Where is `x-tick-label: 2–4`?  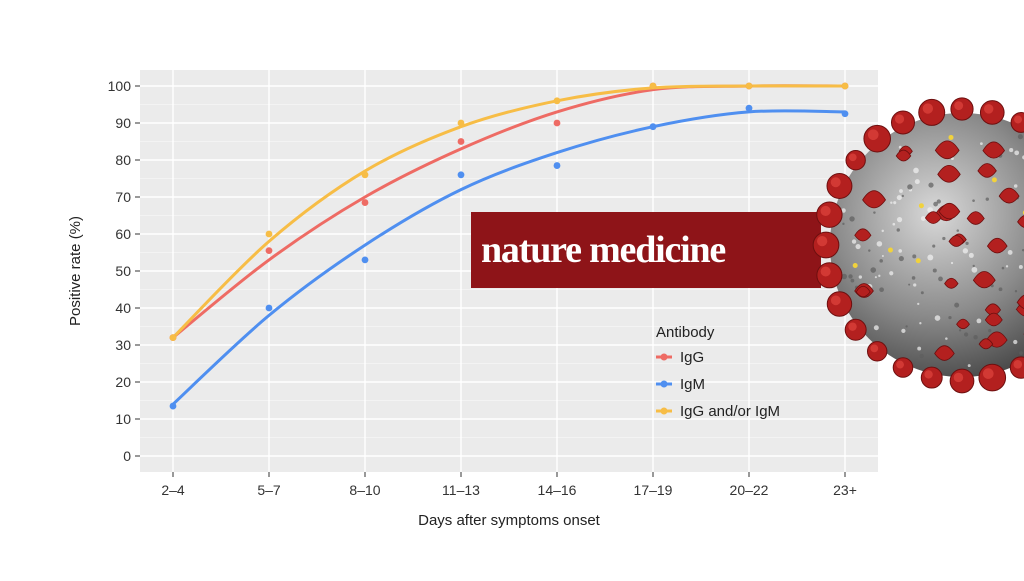 x-tick-label: 2–4 is located at coordinates (173, 490).